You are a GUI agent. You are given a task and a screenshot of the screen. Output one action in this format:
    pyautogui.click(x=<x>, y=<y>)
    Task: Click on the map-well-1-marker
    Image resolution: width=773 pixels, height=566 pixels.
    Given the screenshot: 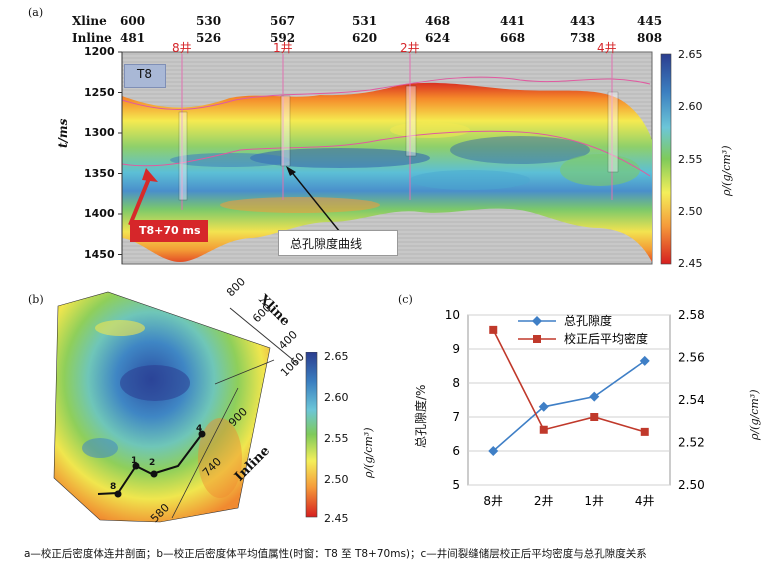 What is the action you would take?
    pyautogui.click(x=136, y=466)
    